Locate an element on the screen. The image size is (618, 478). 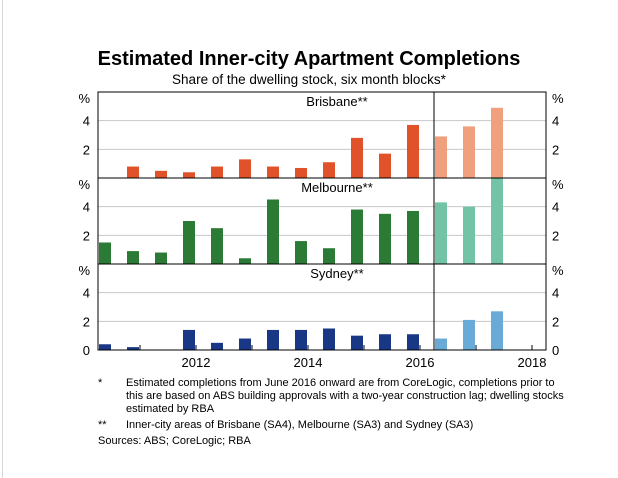
footnote-mark: * is located at coordinates (100, 383).